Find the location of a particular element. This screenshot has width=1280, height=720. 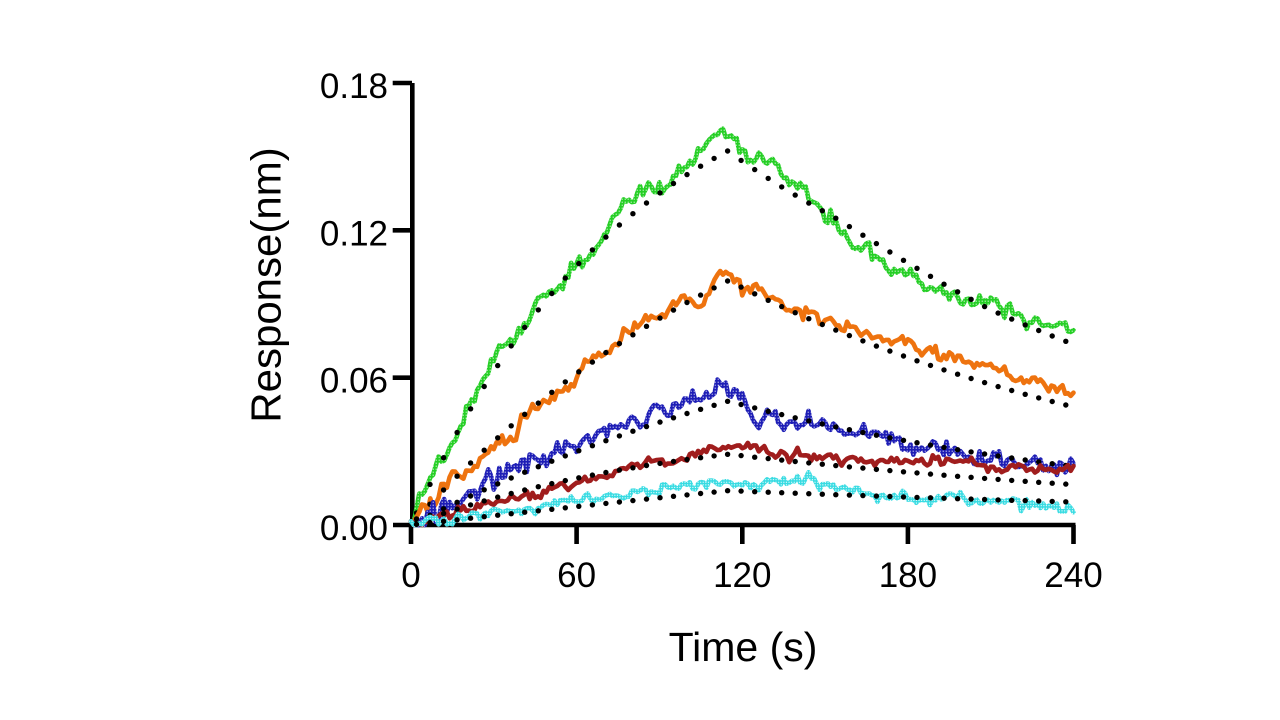

svg-text: 240 is located at coordinates (1073, 575).